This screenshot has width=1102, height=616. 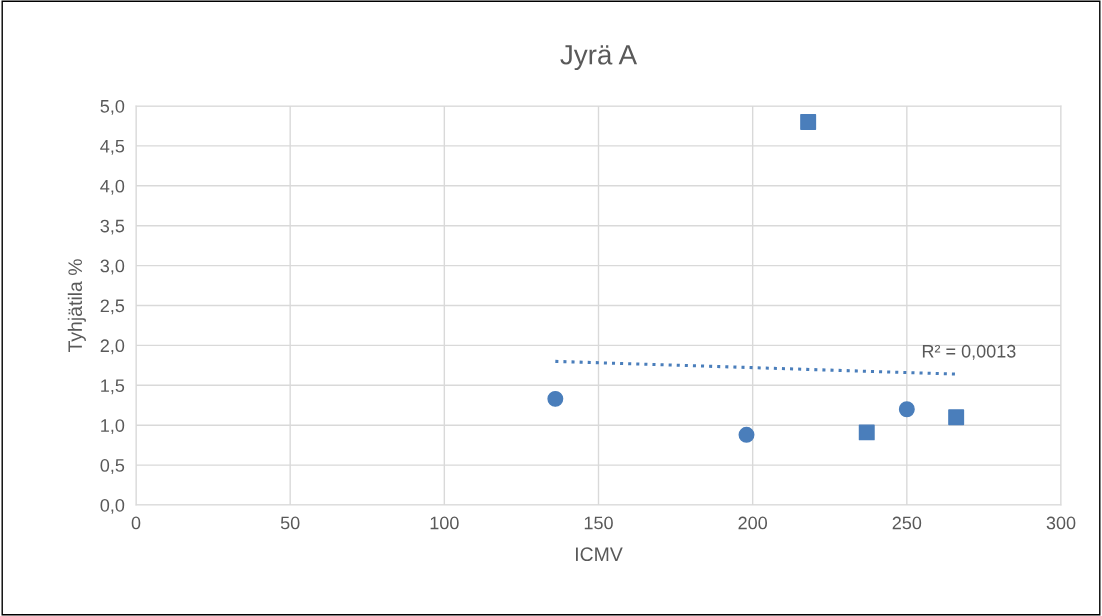 What do you see at coordinates (112, 107) in the screenshot?
I see `y-tick-label: 5,0` at bounding box center [112, 107].